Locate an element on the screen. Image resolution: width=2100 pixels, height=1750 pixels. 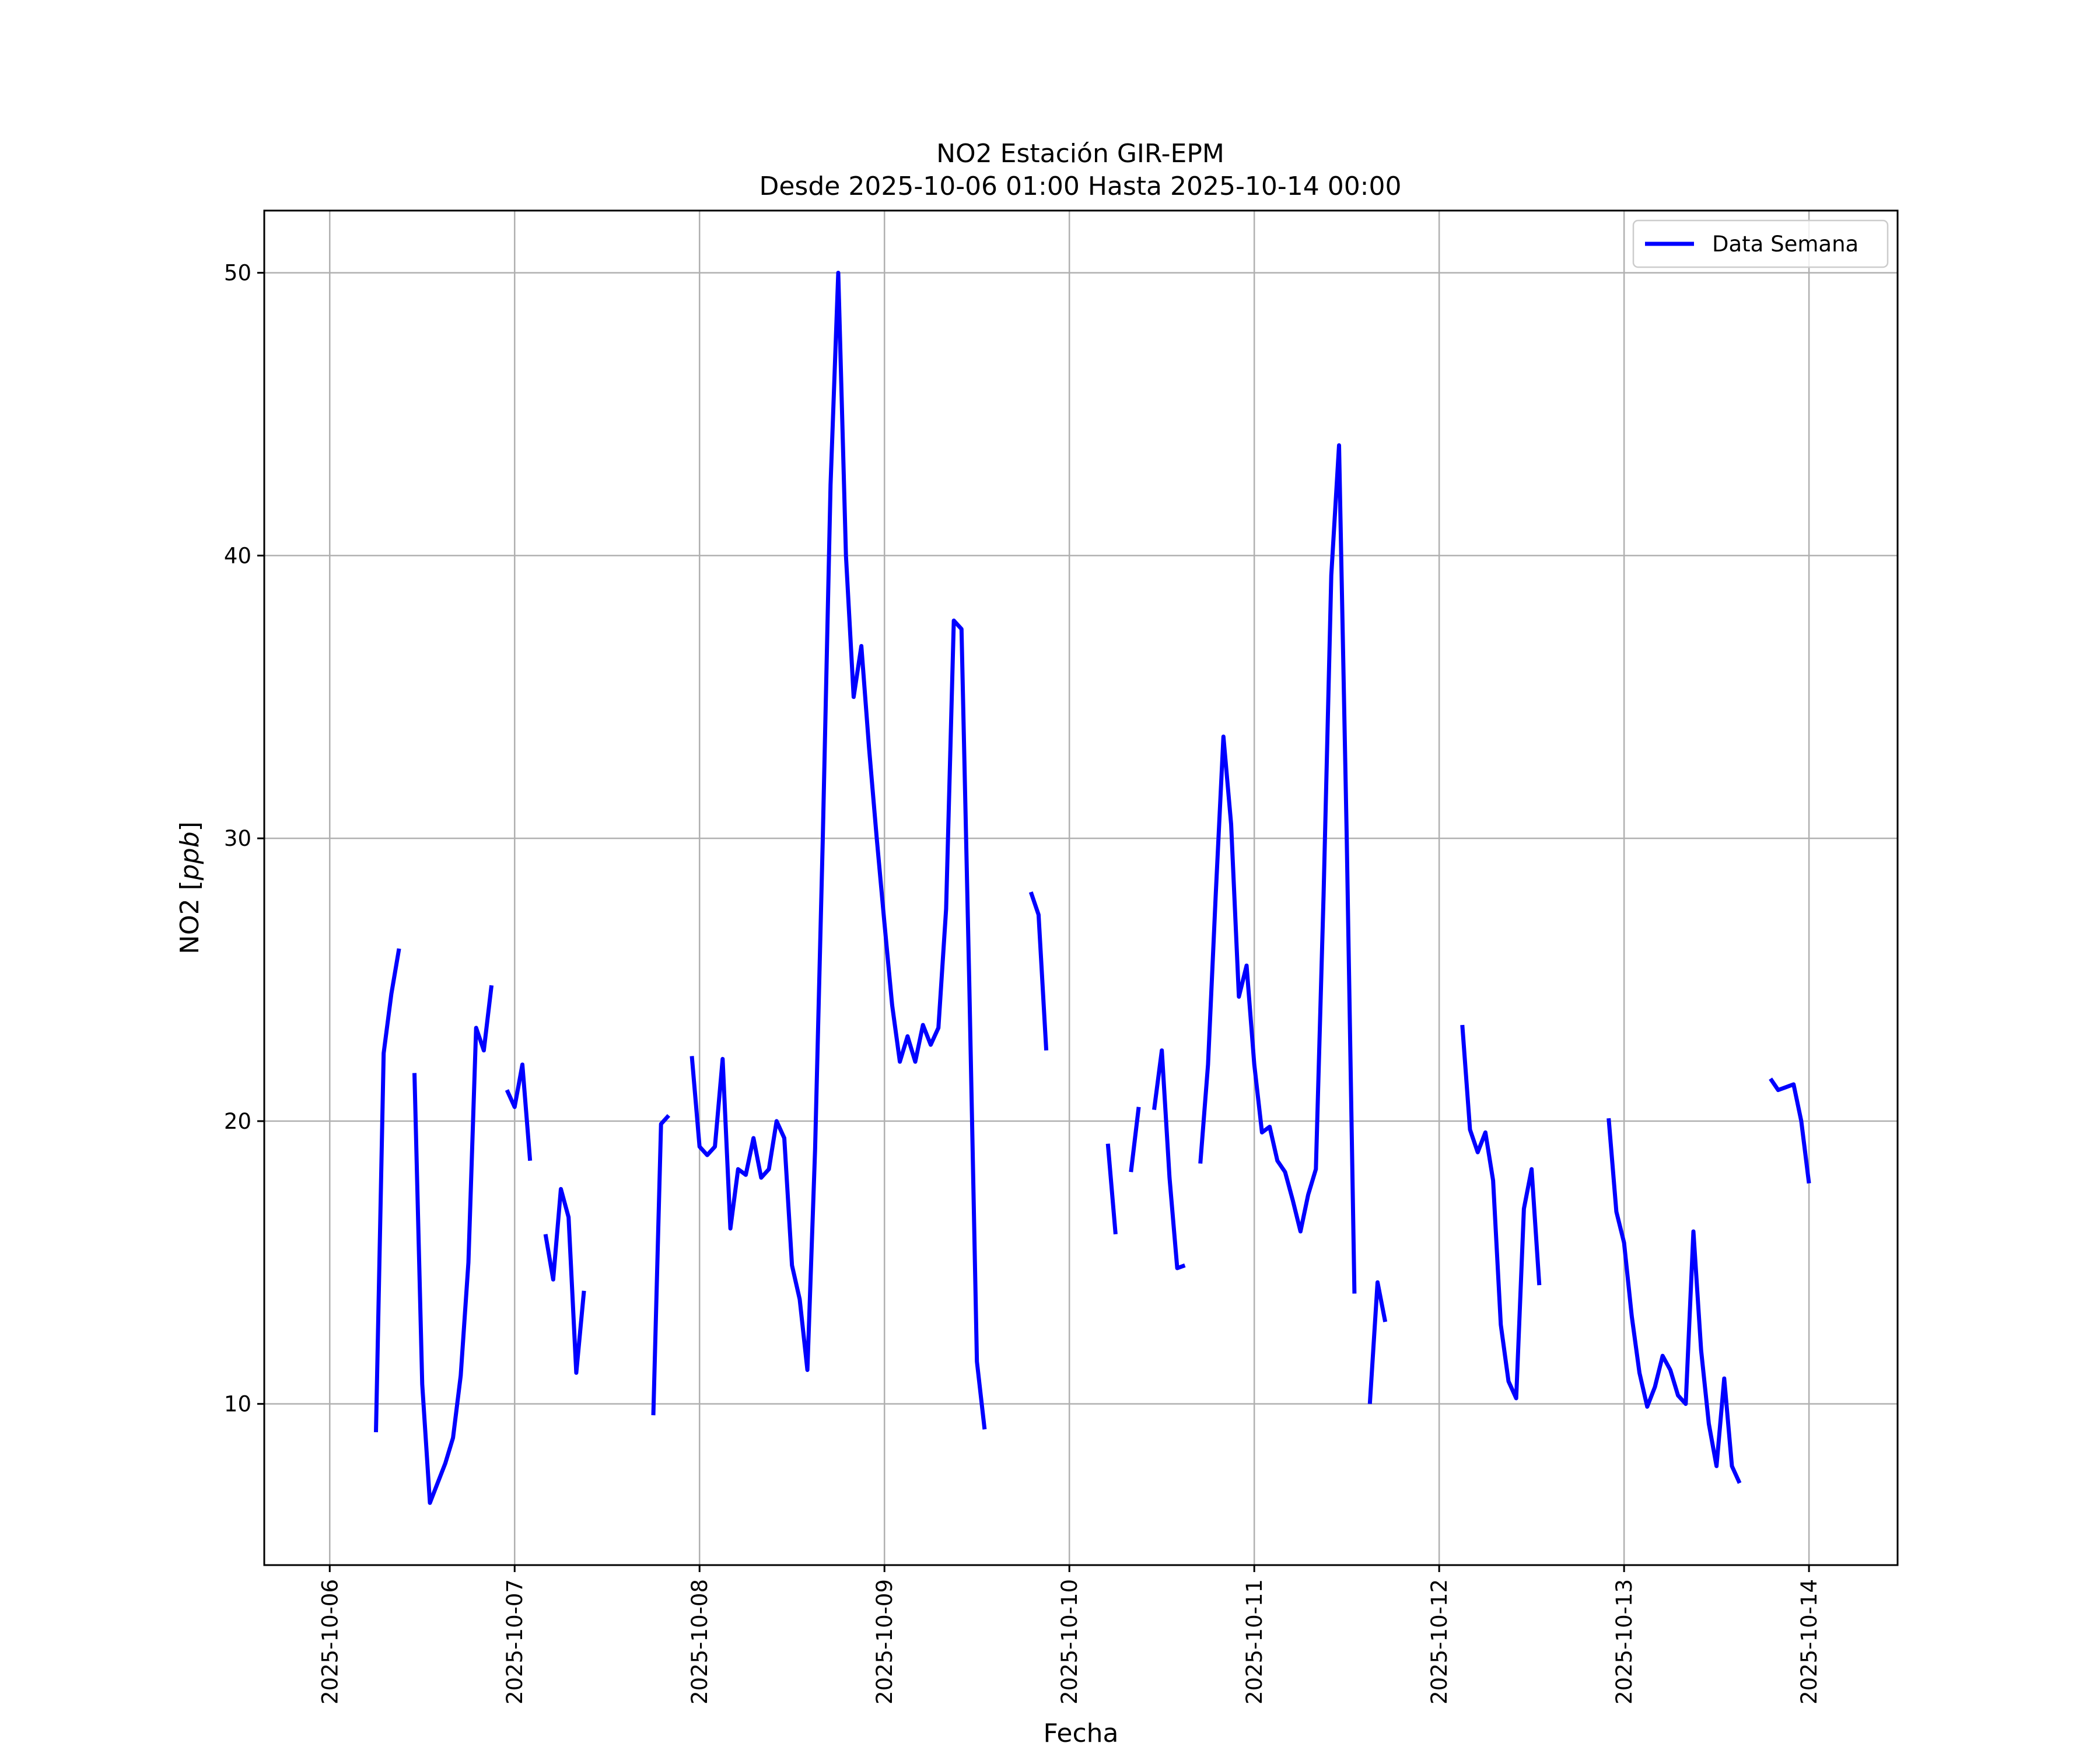
x-tick-label: 2025-10-06 is located at coordinates (329, 1641).